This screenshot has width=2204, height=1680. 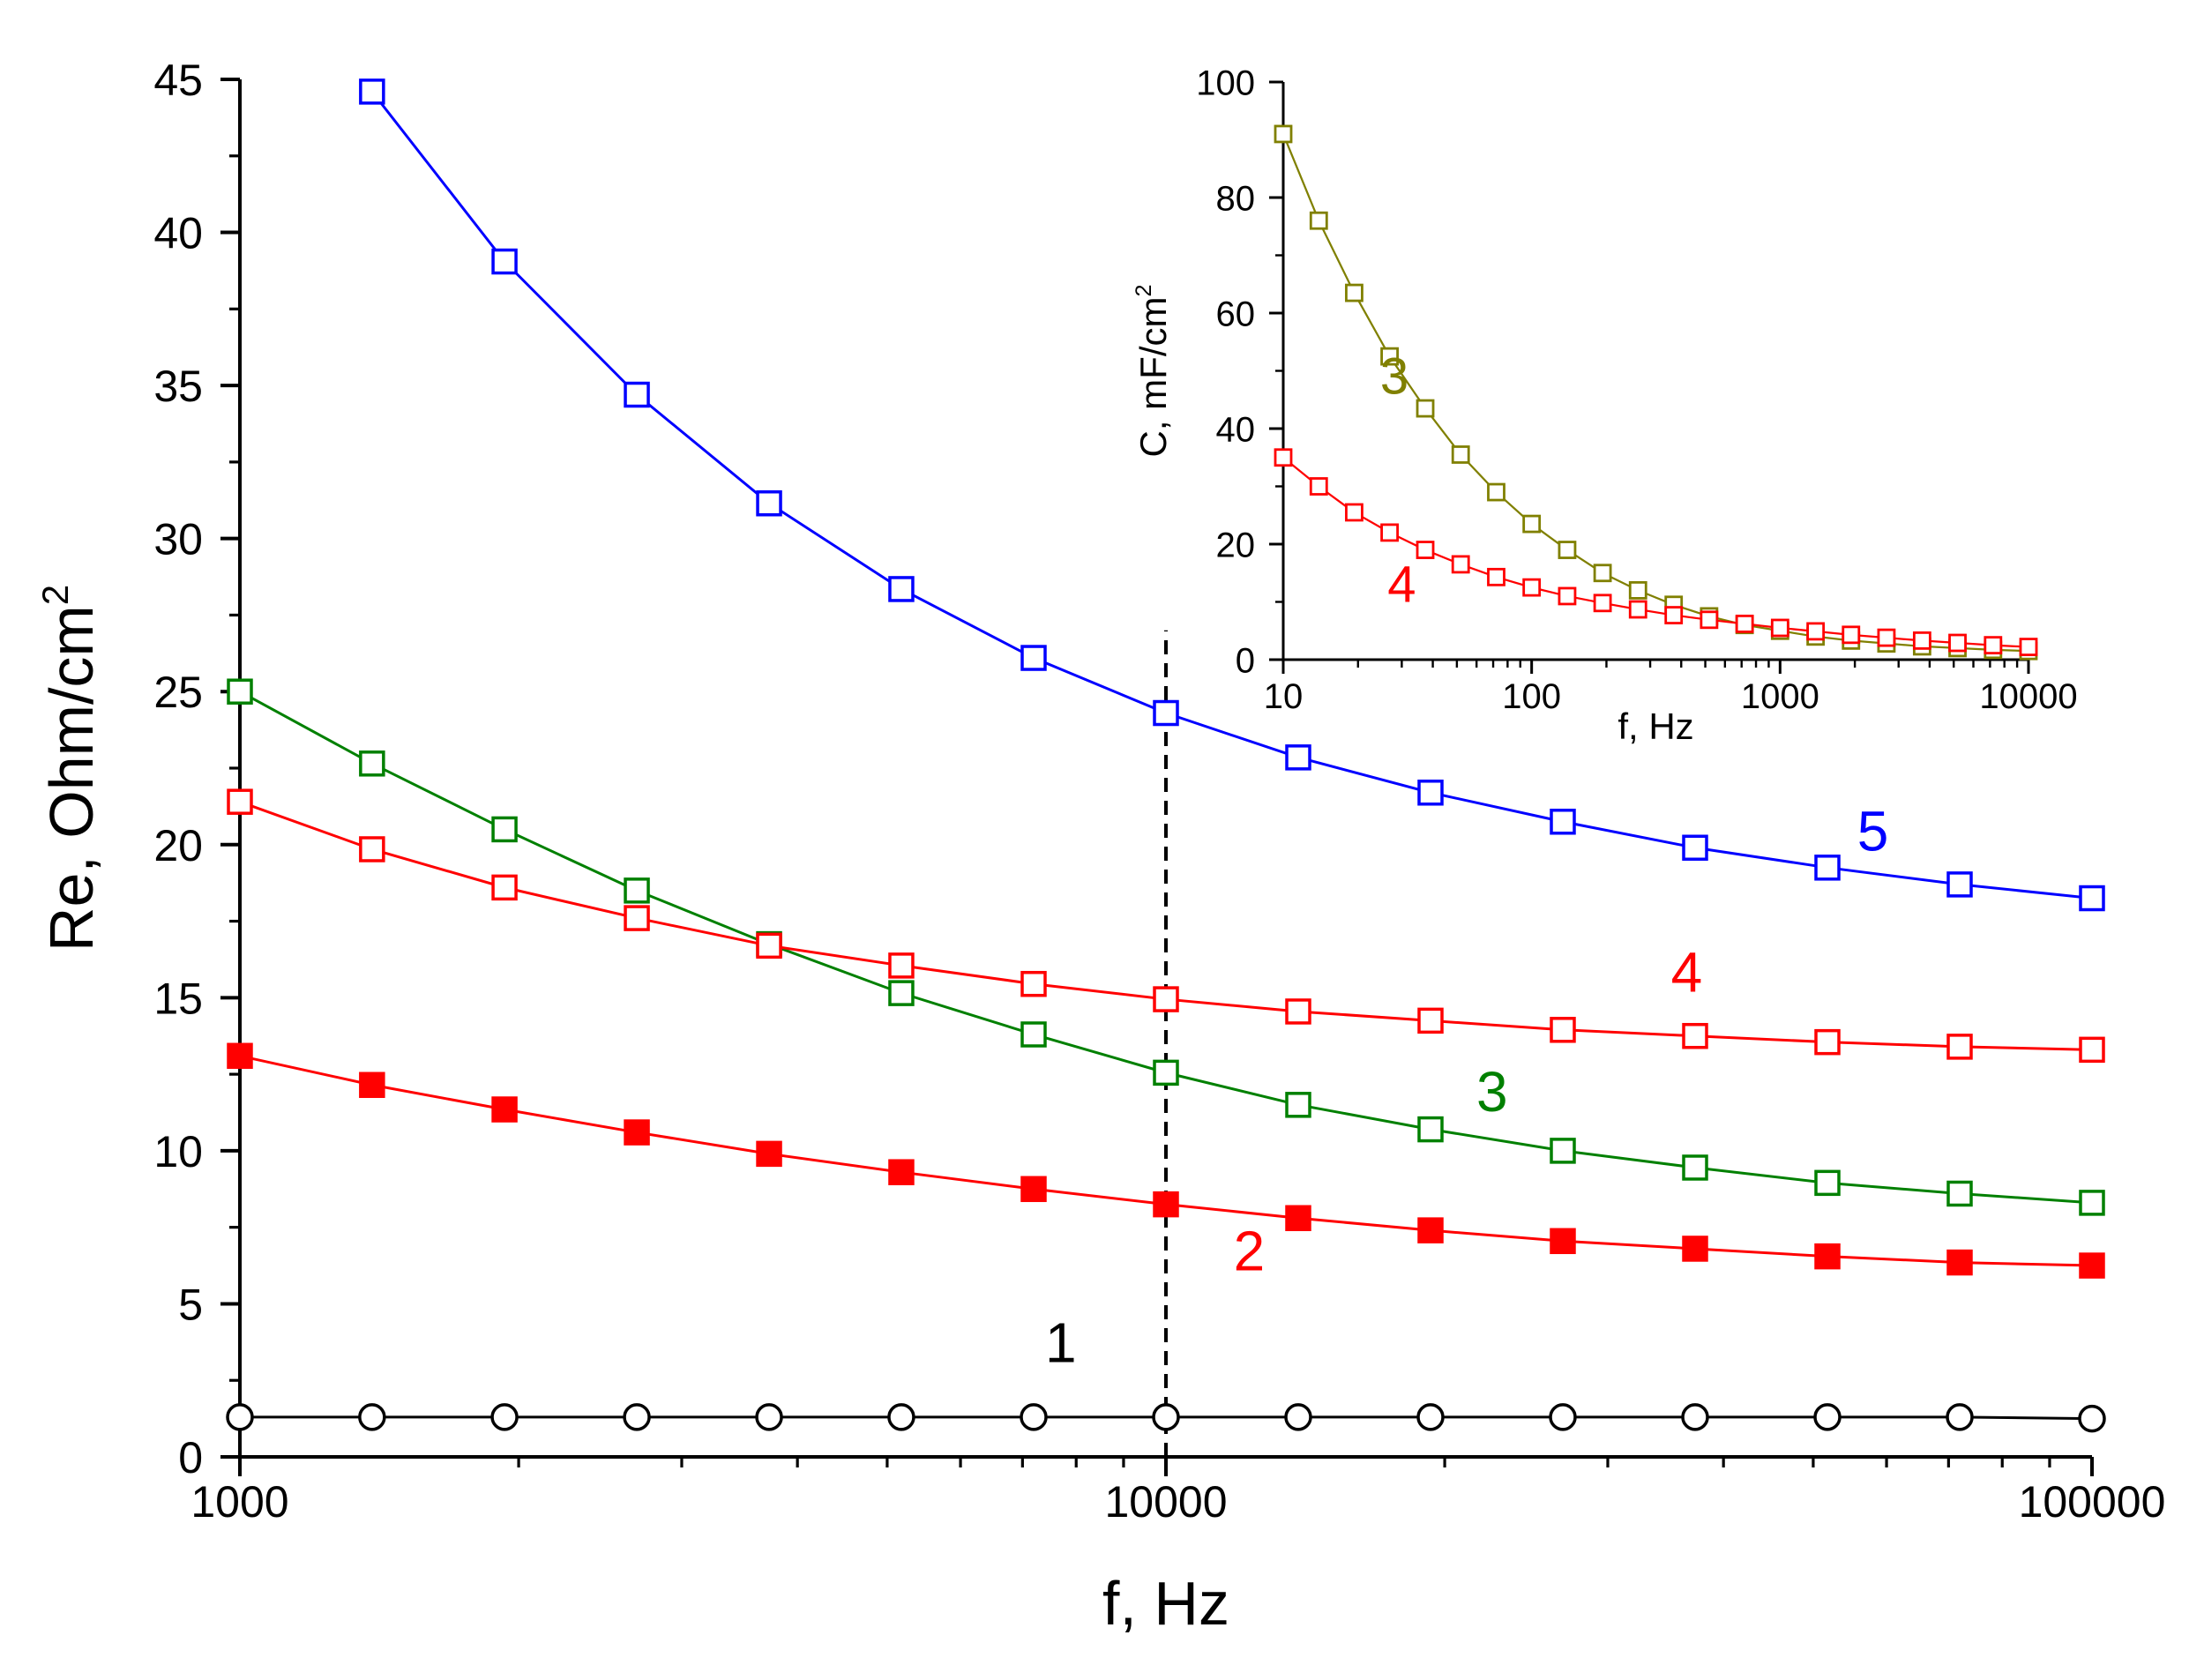 What do you see at coordinates (1166, 1371) in the screenshot?
I see `main-series-1: 1` at bounding box center [1166, 1371].